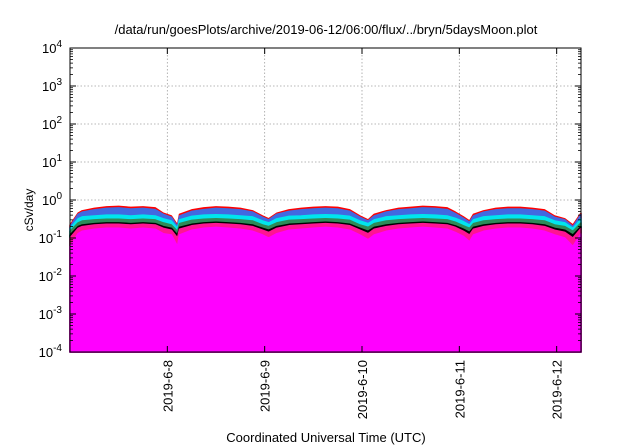  What do you see at coordinates (265, 386) in the screenshot?
I see `x-tick-label: 2019-6-9` at bounding box center [265, 386].